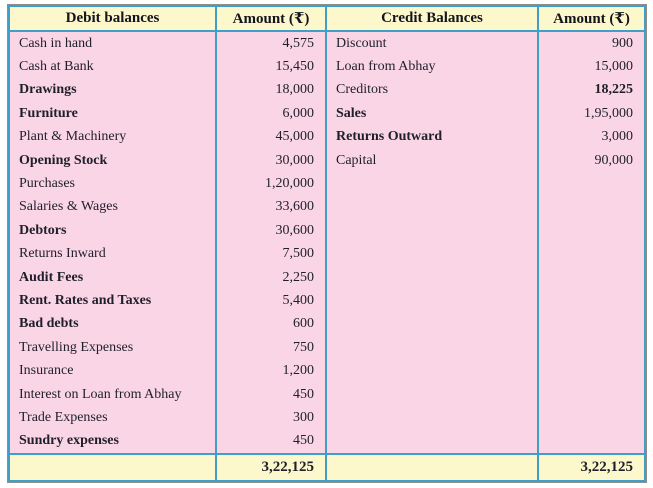 The height and width of the screenshot is (488, 653). Describe the element at coordinates (272, 137) in the screenshot. I see `debit-row-amount: 45,000` at that location.